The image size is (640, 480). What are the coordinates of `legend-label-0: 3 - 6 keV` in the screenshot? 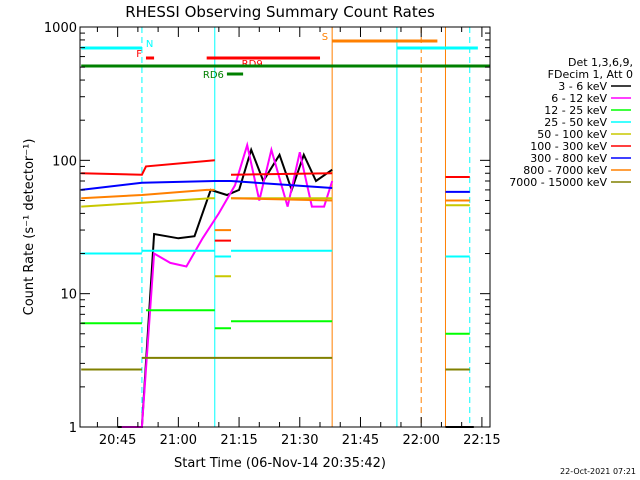 It's located at (582, 86).